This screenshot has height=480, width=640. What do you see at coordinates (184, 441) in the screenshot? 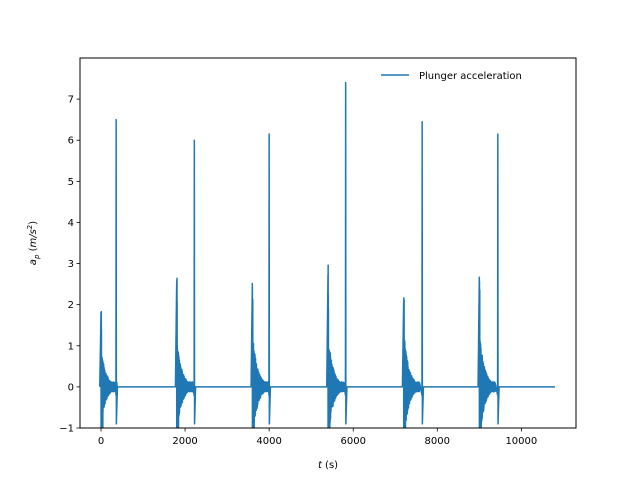
I see `x-tick-label: 2000` at bounding box center [184, 441].